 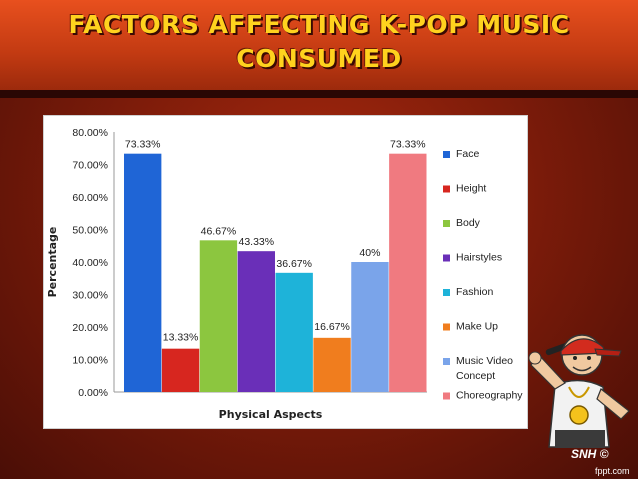 What do you see at coordinates (468, 154) in the screenshot?
I see `legend-label: Face` at bounding box center [468, 154].